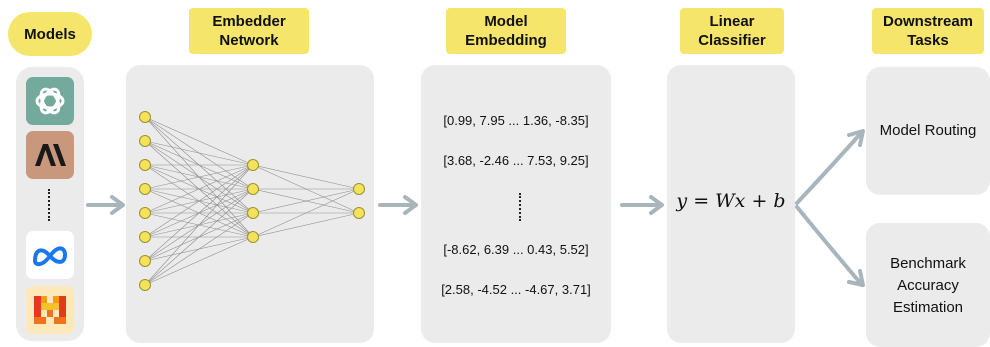 The image size is (990, 347). I want to click on mistral-icon, so click(50, 310).